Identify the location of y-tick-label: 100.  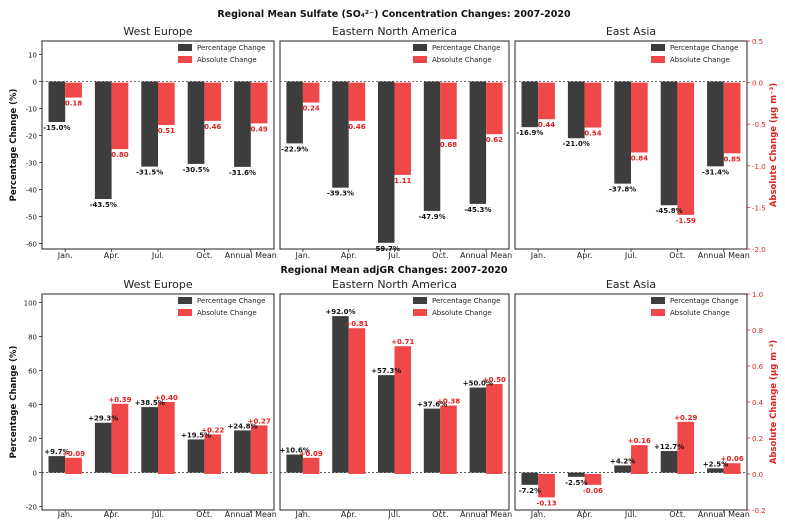
(30, 304).